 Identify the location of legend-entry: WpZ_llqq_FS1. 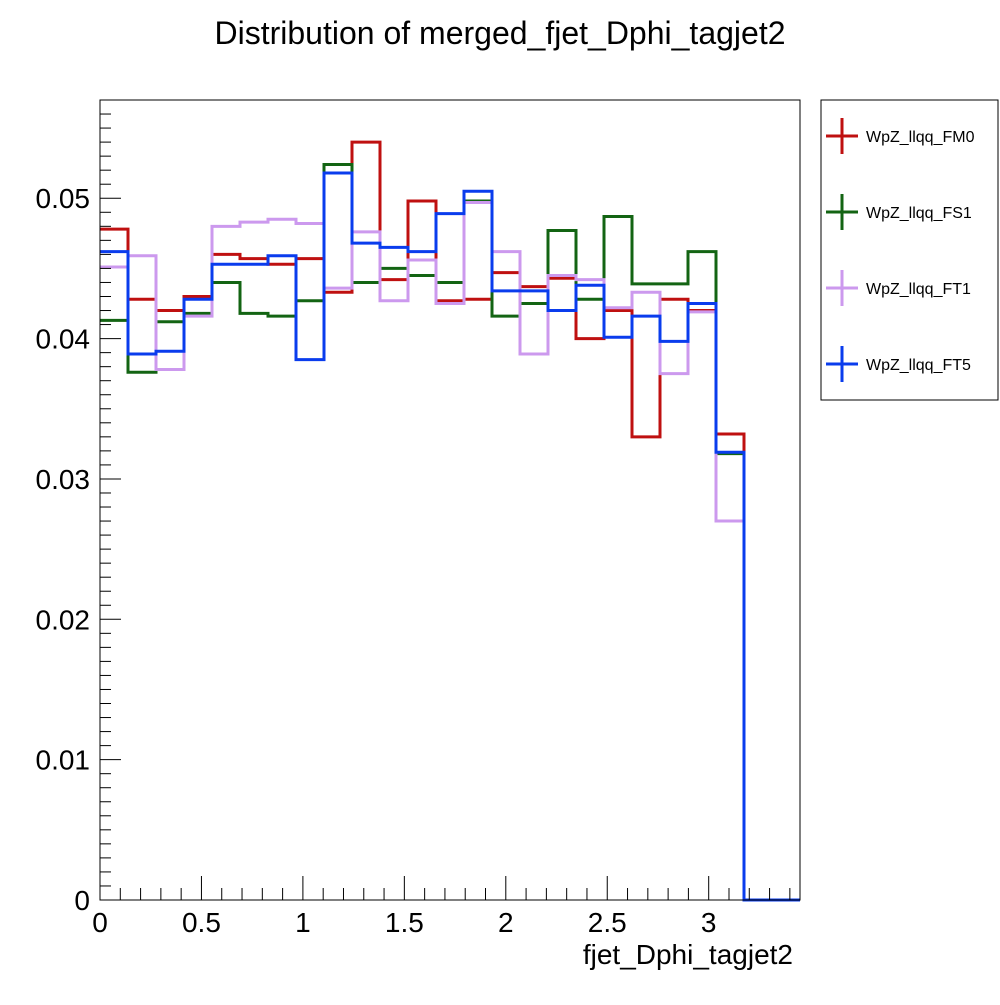
(899, 212).